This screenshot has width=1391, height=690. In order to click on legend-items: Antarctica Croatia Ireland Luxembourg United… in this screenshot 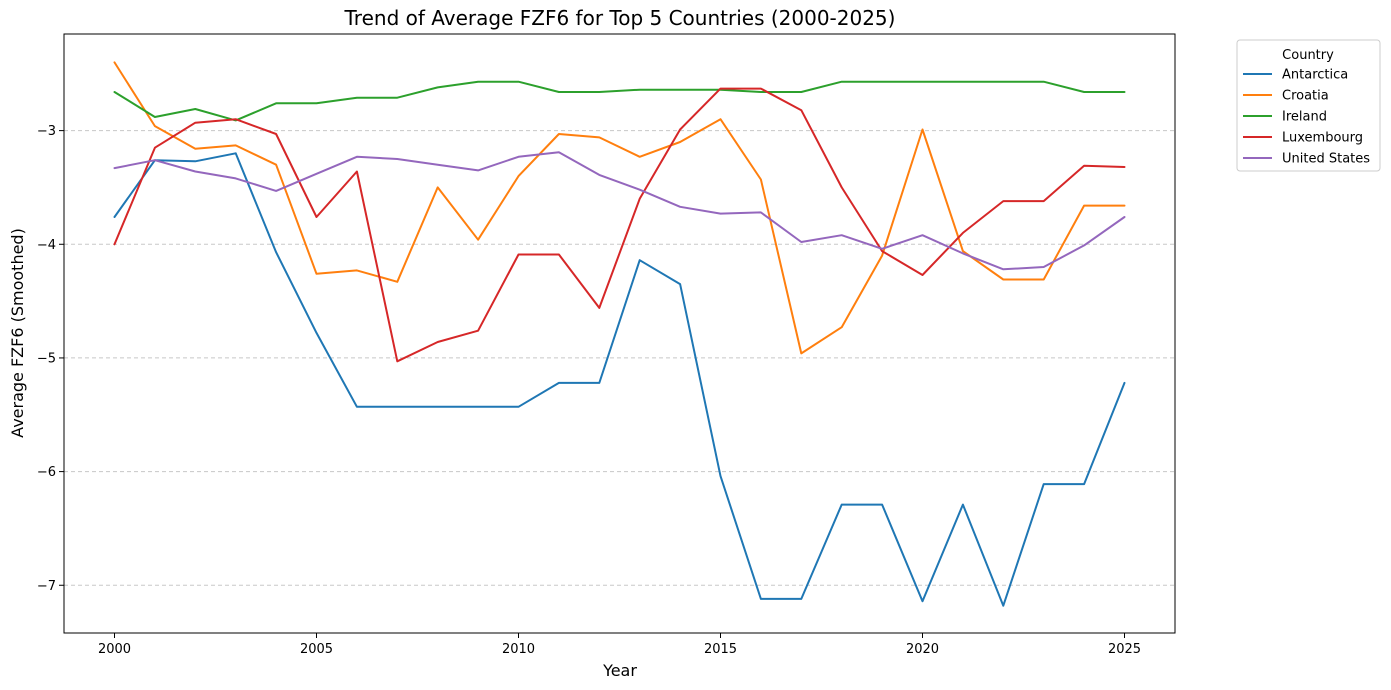, I will do `click(1306, 117)`.